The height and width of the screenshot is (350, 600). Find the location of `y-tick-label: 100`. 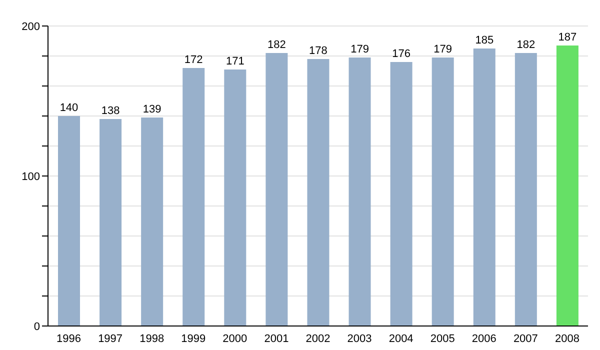

y-tick-label: 100 is located at coordinates (31, 176).